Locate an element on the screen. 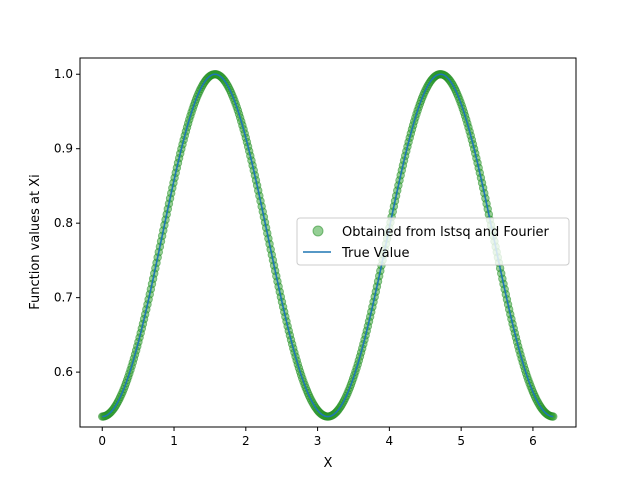 This screenshot has height=484, width=640. x-tick-label: 2 is located at coordinates (246, 441).